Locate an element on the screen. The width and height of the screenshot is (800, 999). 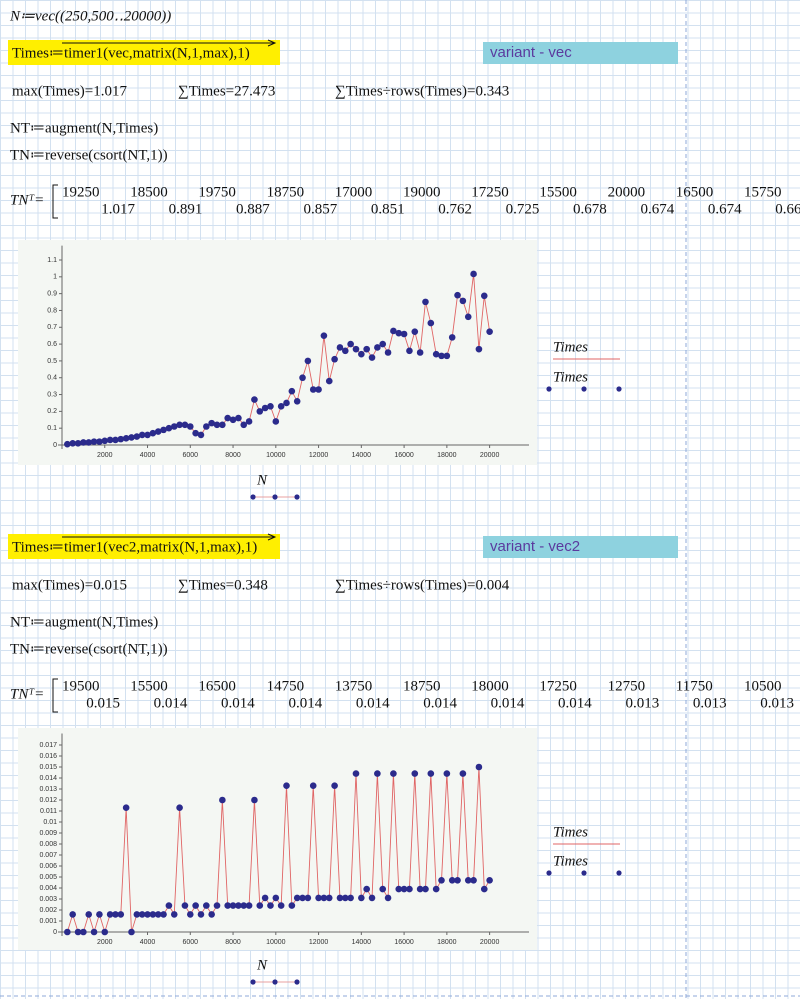
matrix-cell: 11750 is located at coordinates (694, 686).